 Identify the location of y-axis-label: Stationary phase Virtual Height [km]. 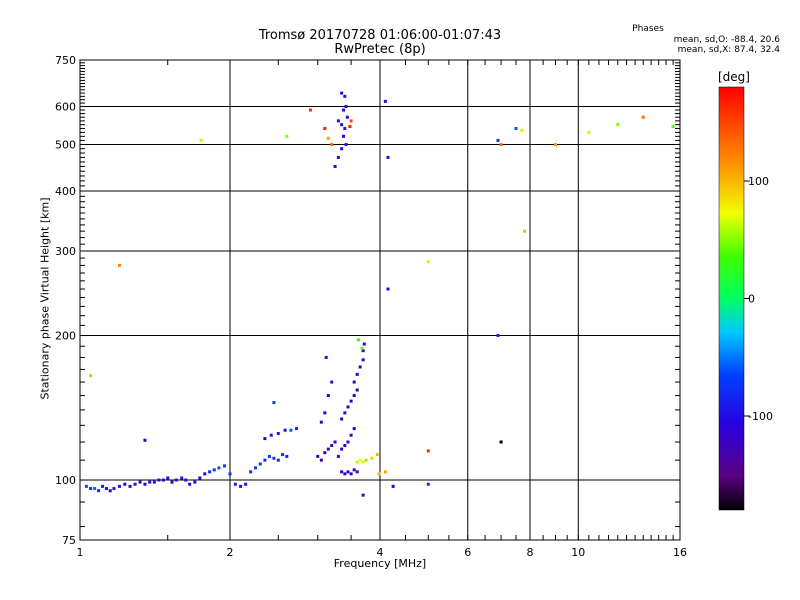
(45, 298).